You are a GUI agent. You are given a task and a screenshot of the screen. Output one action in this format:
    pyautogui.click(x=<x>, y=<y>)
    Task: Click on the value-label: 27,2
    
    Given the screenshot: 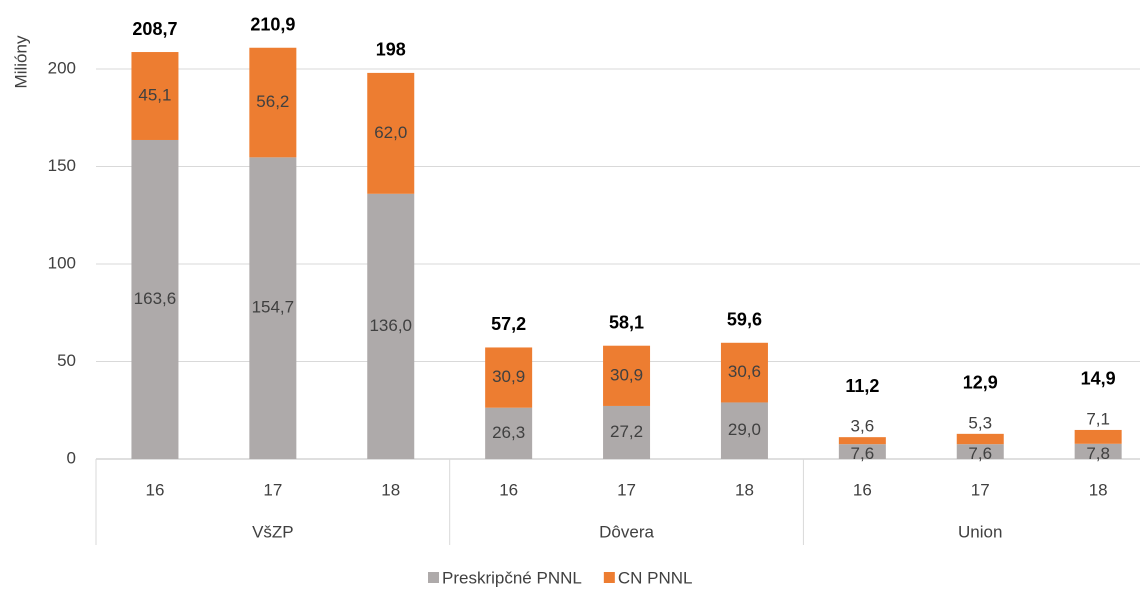 What is the action you would take?
    pyautogui.click(x=626, y=431)
    